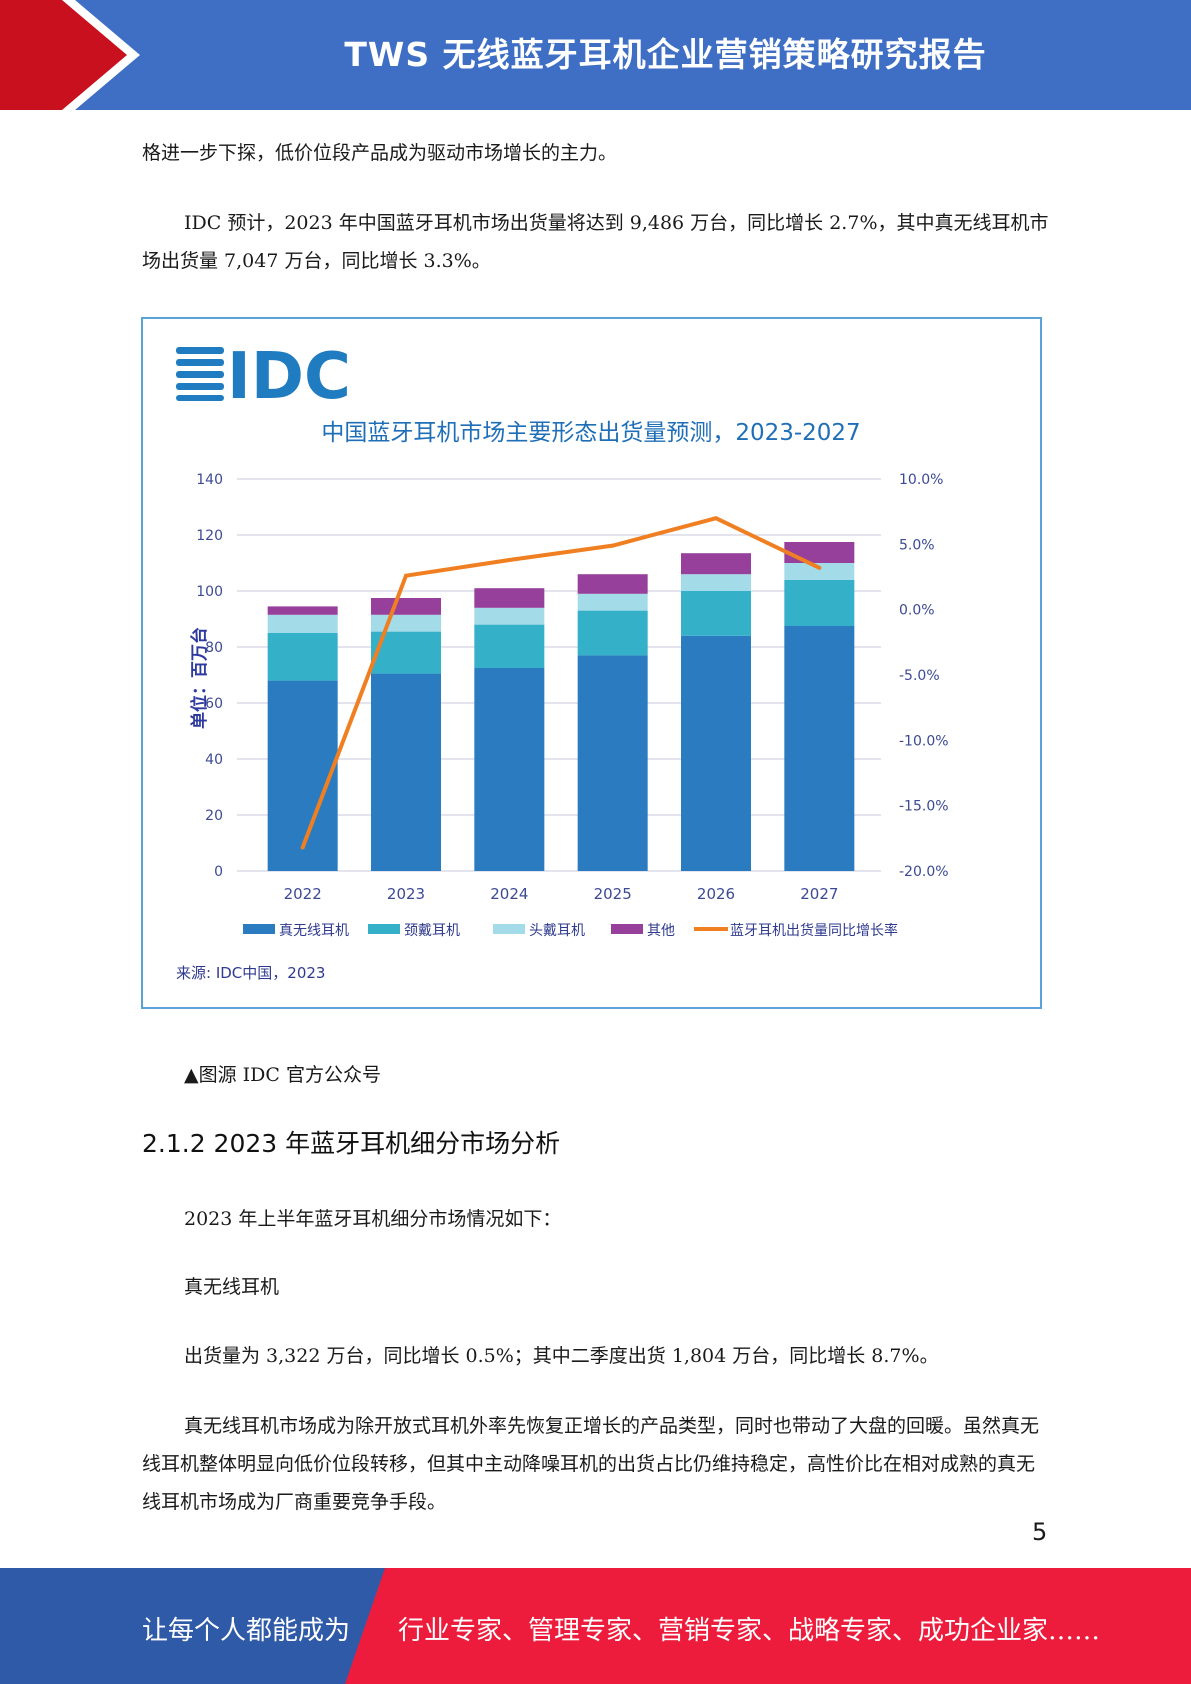 The image size is (1191, 1684). Describe the element at coordinates (199, 678) in the screenshot. I see `y-axis-label: 单位：百万台` at that location.